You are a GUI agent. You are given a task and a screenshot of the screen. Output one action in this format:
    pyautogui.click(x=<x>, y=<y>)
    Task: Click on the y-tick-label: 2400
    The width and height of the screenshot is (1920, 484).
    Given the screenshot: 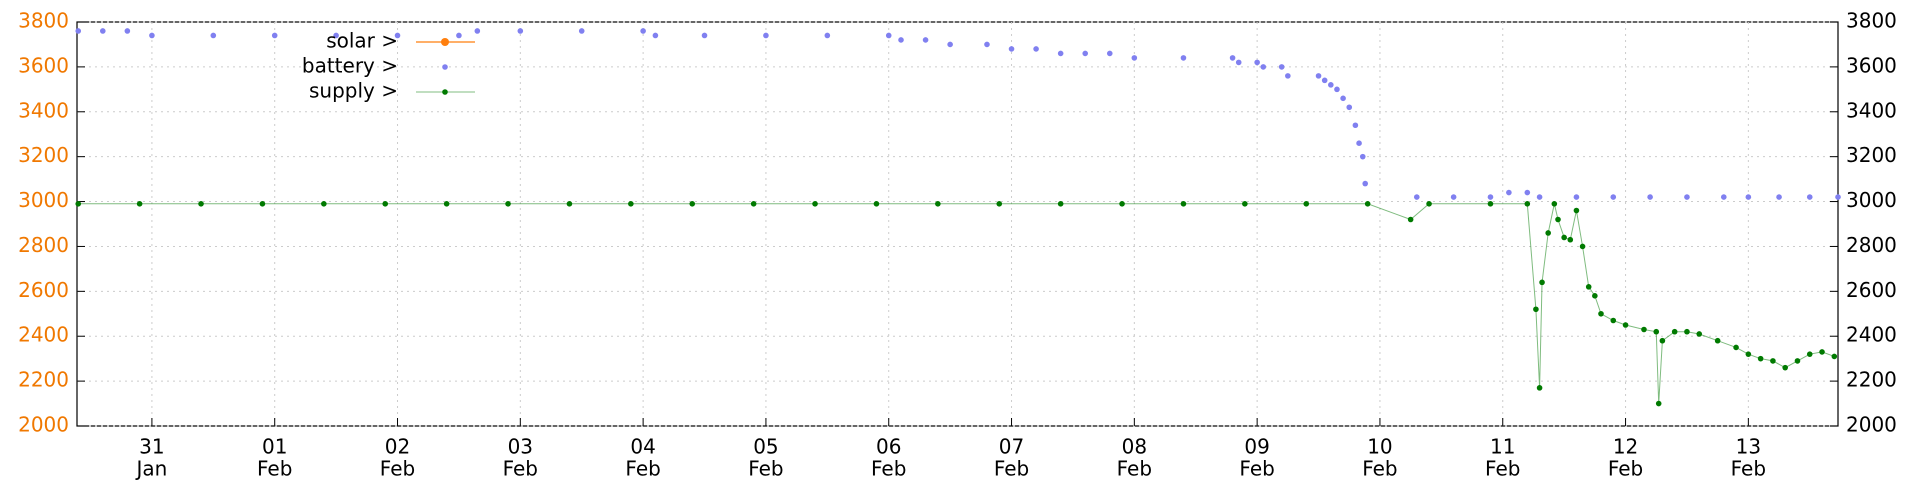 What is the action you would take?
    pyautogui.click(x=43, y=335)
    